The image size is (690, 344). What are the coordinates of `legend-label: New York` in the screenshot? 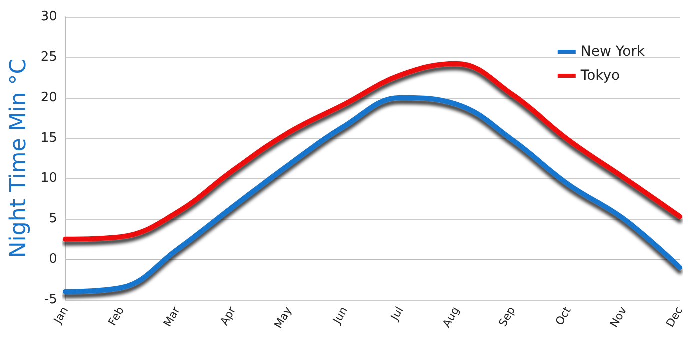 It's located at (613, 52).